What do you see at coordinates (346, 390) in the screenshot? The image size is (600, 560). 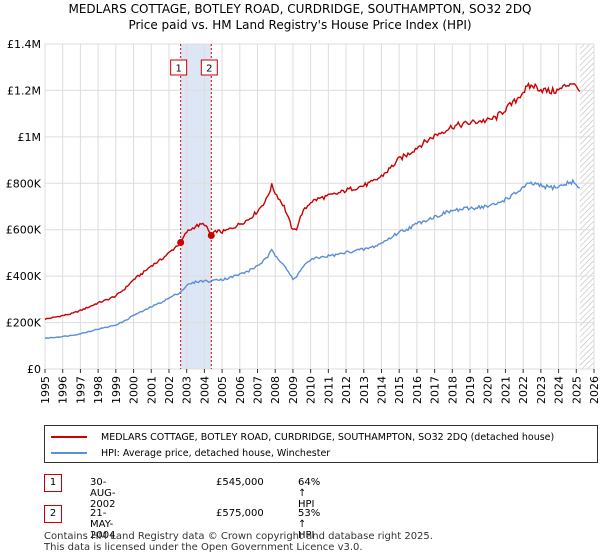 I see `x-tick-label: 2012` at bounding box center [346, 390].